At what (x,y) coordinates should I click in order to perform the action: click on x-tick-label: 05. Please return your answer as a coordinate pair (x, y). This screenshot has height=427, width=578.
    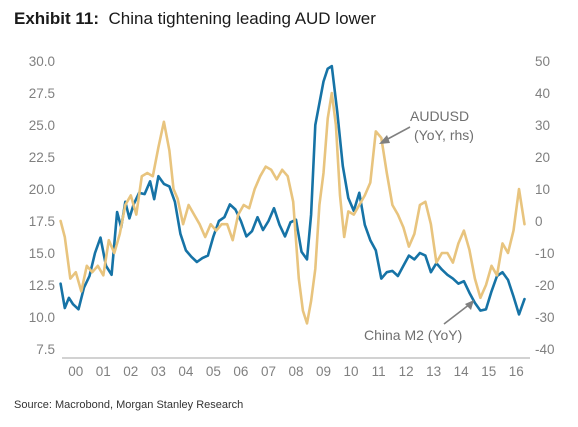
    Looking at the image, I should click on (213, 371).